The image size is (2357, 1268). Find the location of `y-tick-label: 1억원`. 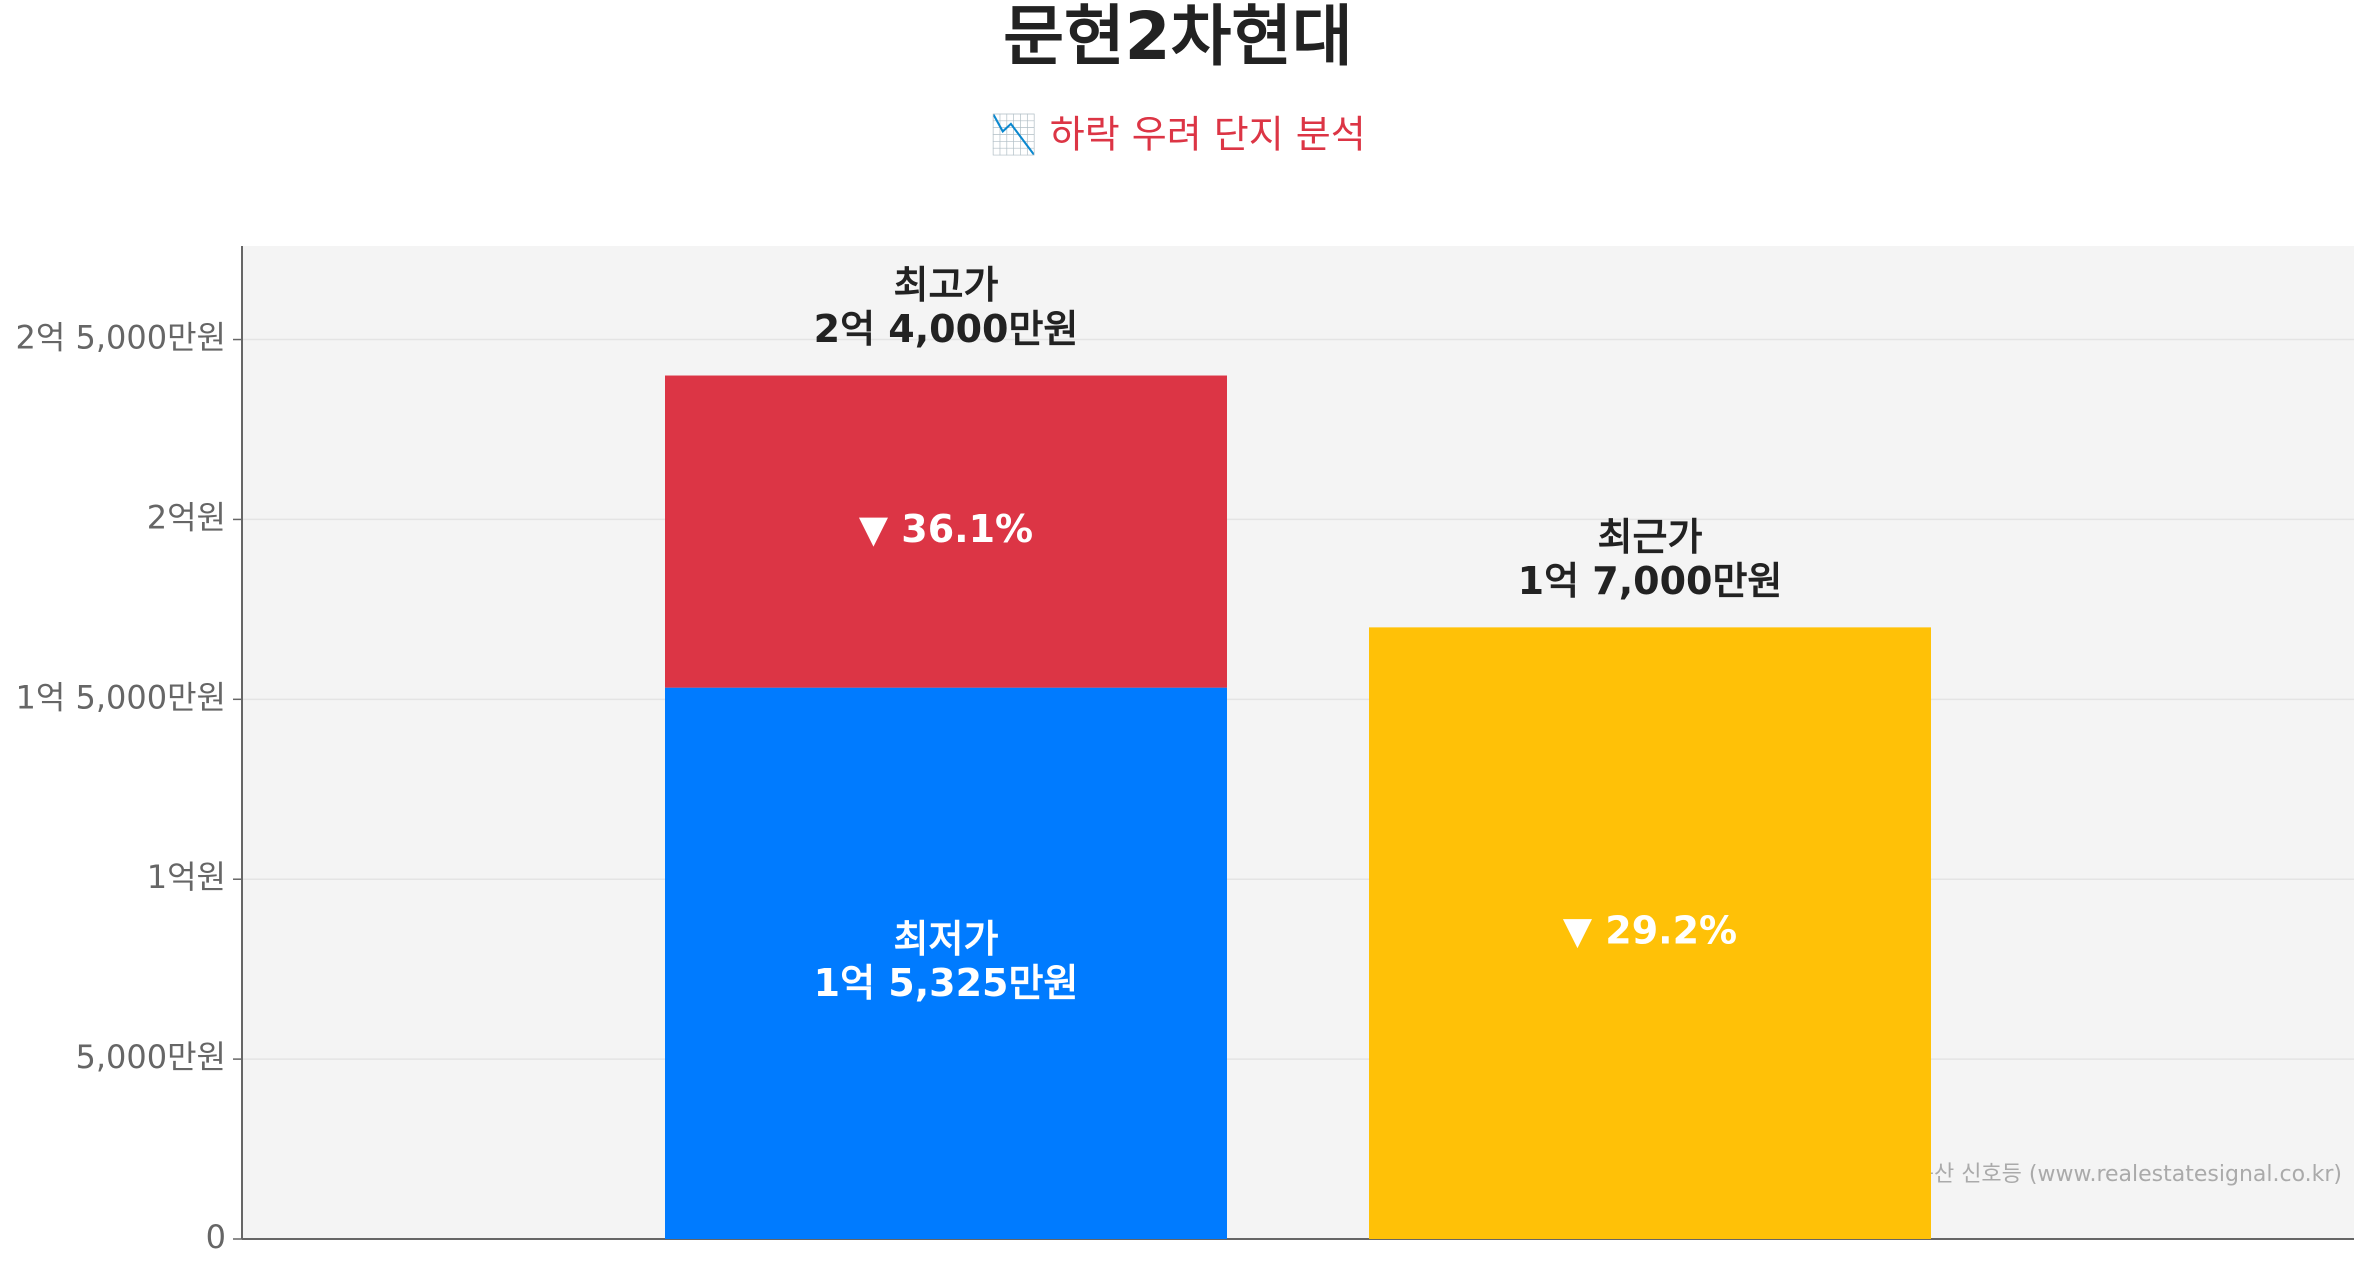

y-tick-label: 1억원 is located at coordinates (186, 877).